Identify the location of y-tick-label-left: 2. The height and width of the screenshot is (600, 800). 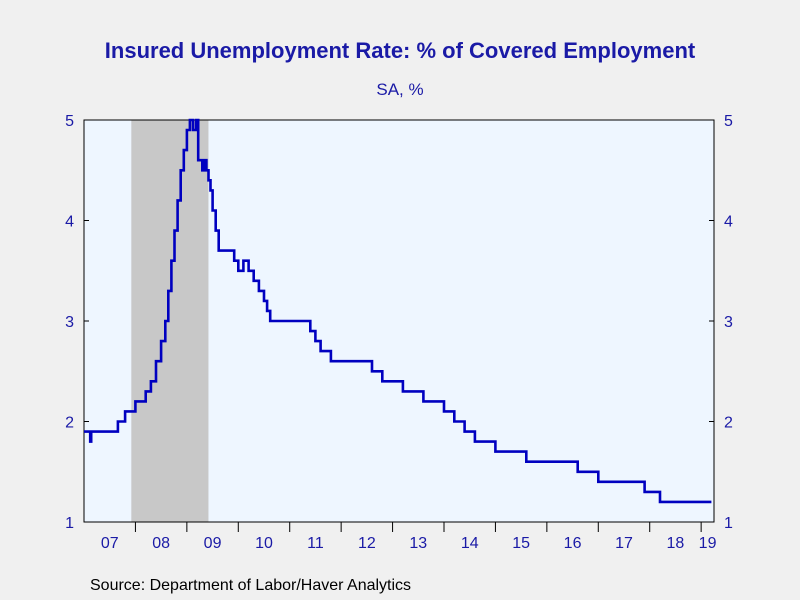
(69, 423).